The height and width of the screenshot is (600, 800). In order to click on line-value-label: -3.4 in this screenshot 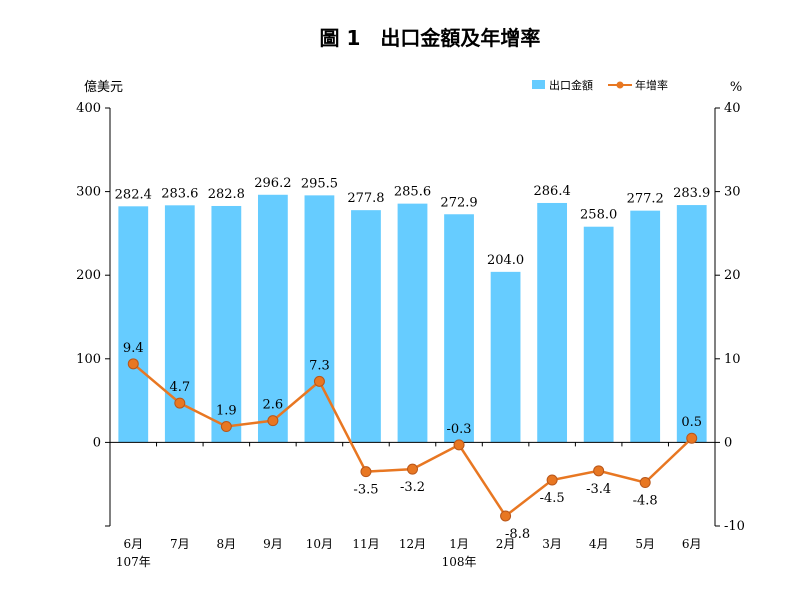, I will do `click(598, 489)`.